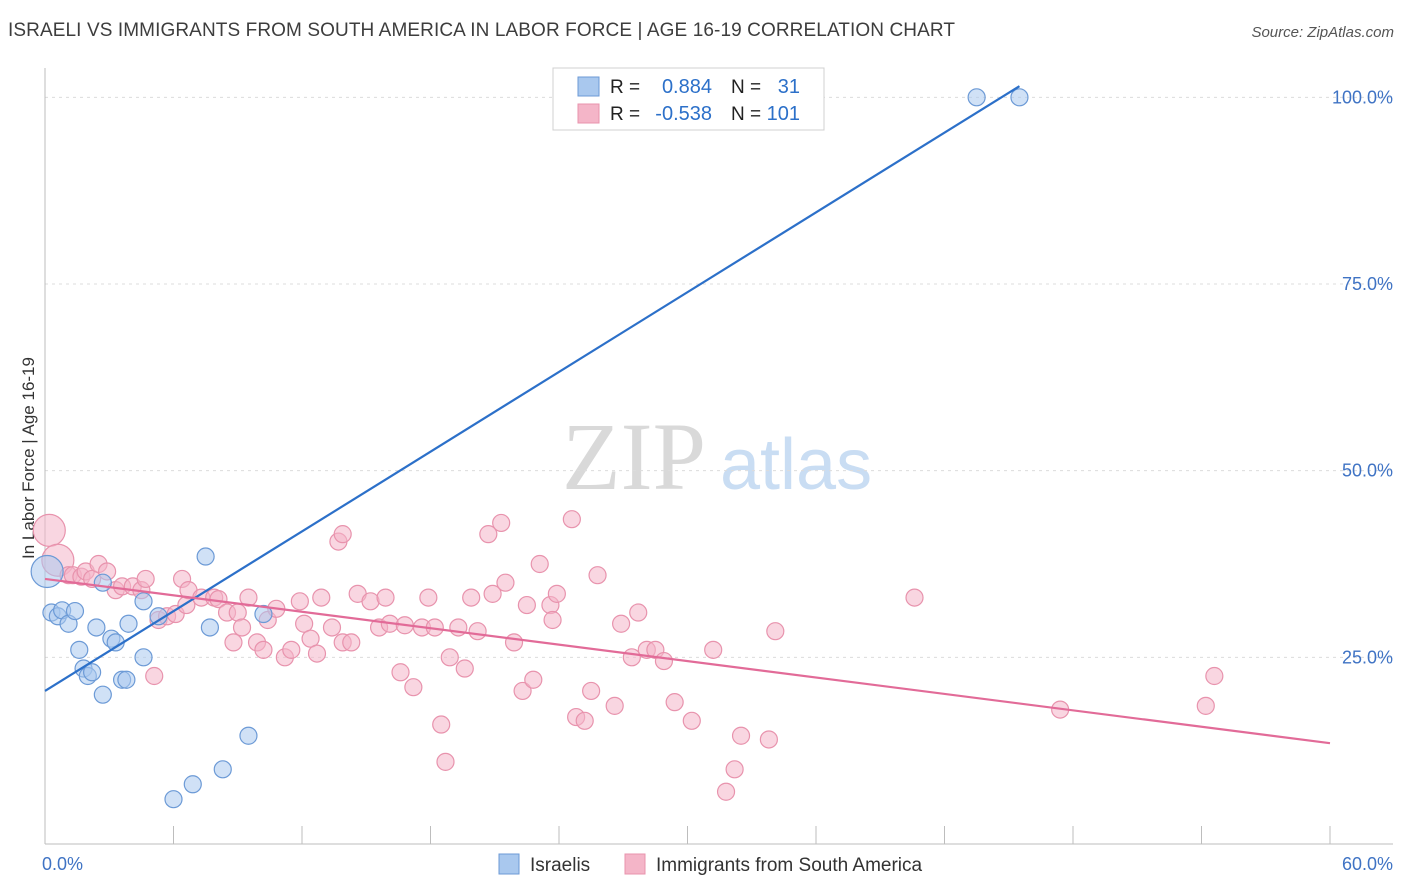 The width and height of the screenshot is (1406, 892). Describe the element at coordinates (1362, 97) in the screenshot. I see `y-tick-label-100: 100.0%` at that location.